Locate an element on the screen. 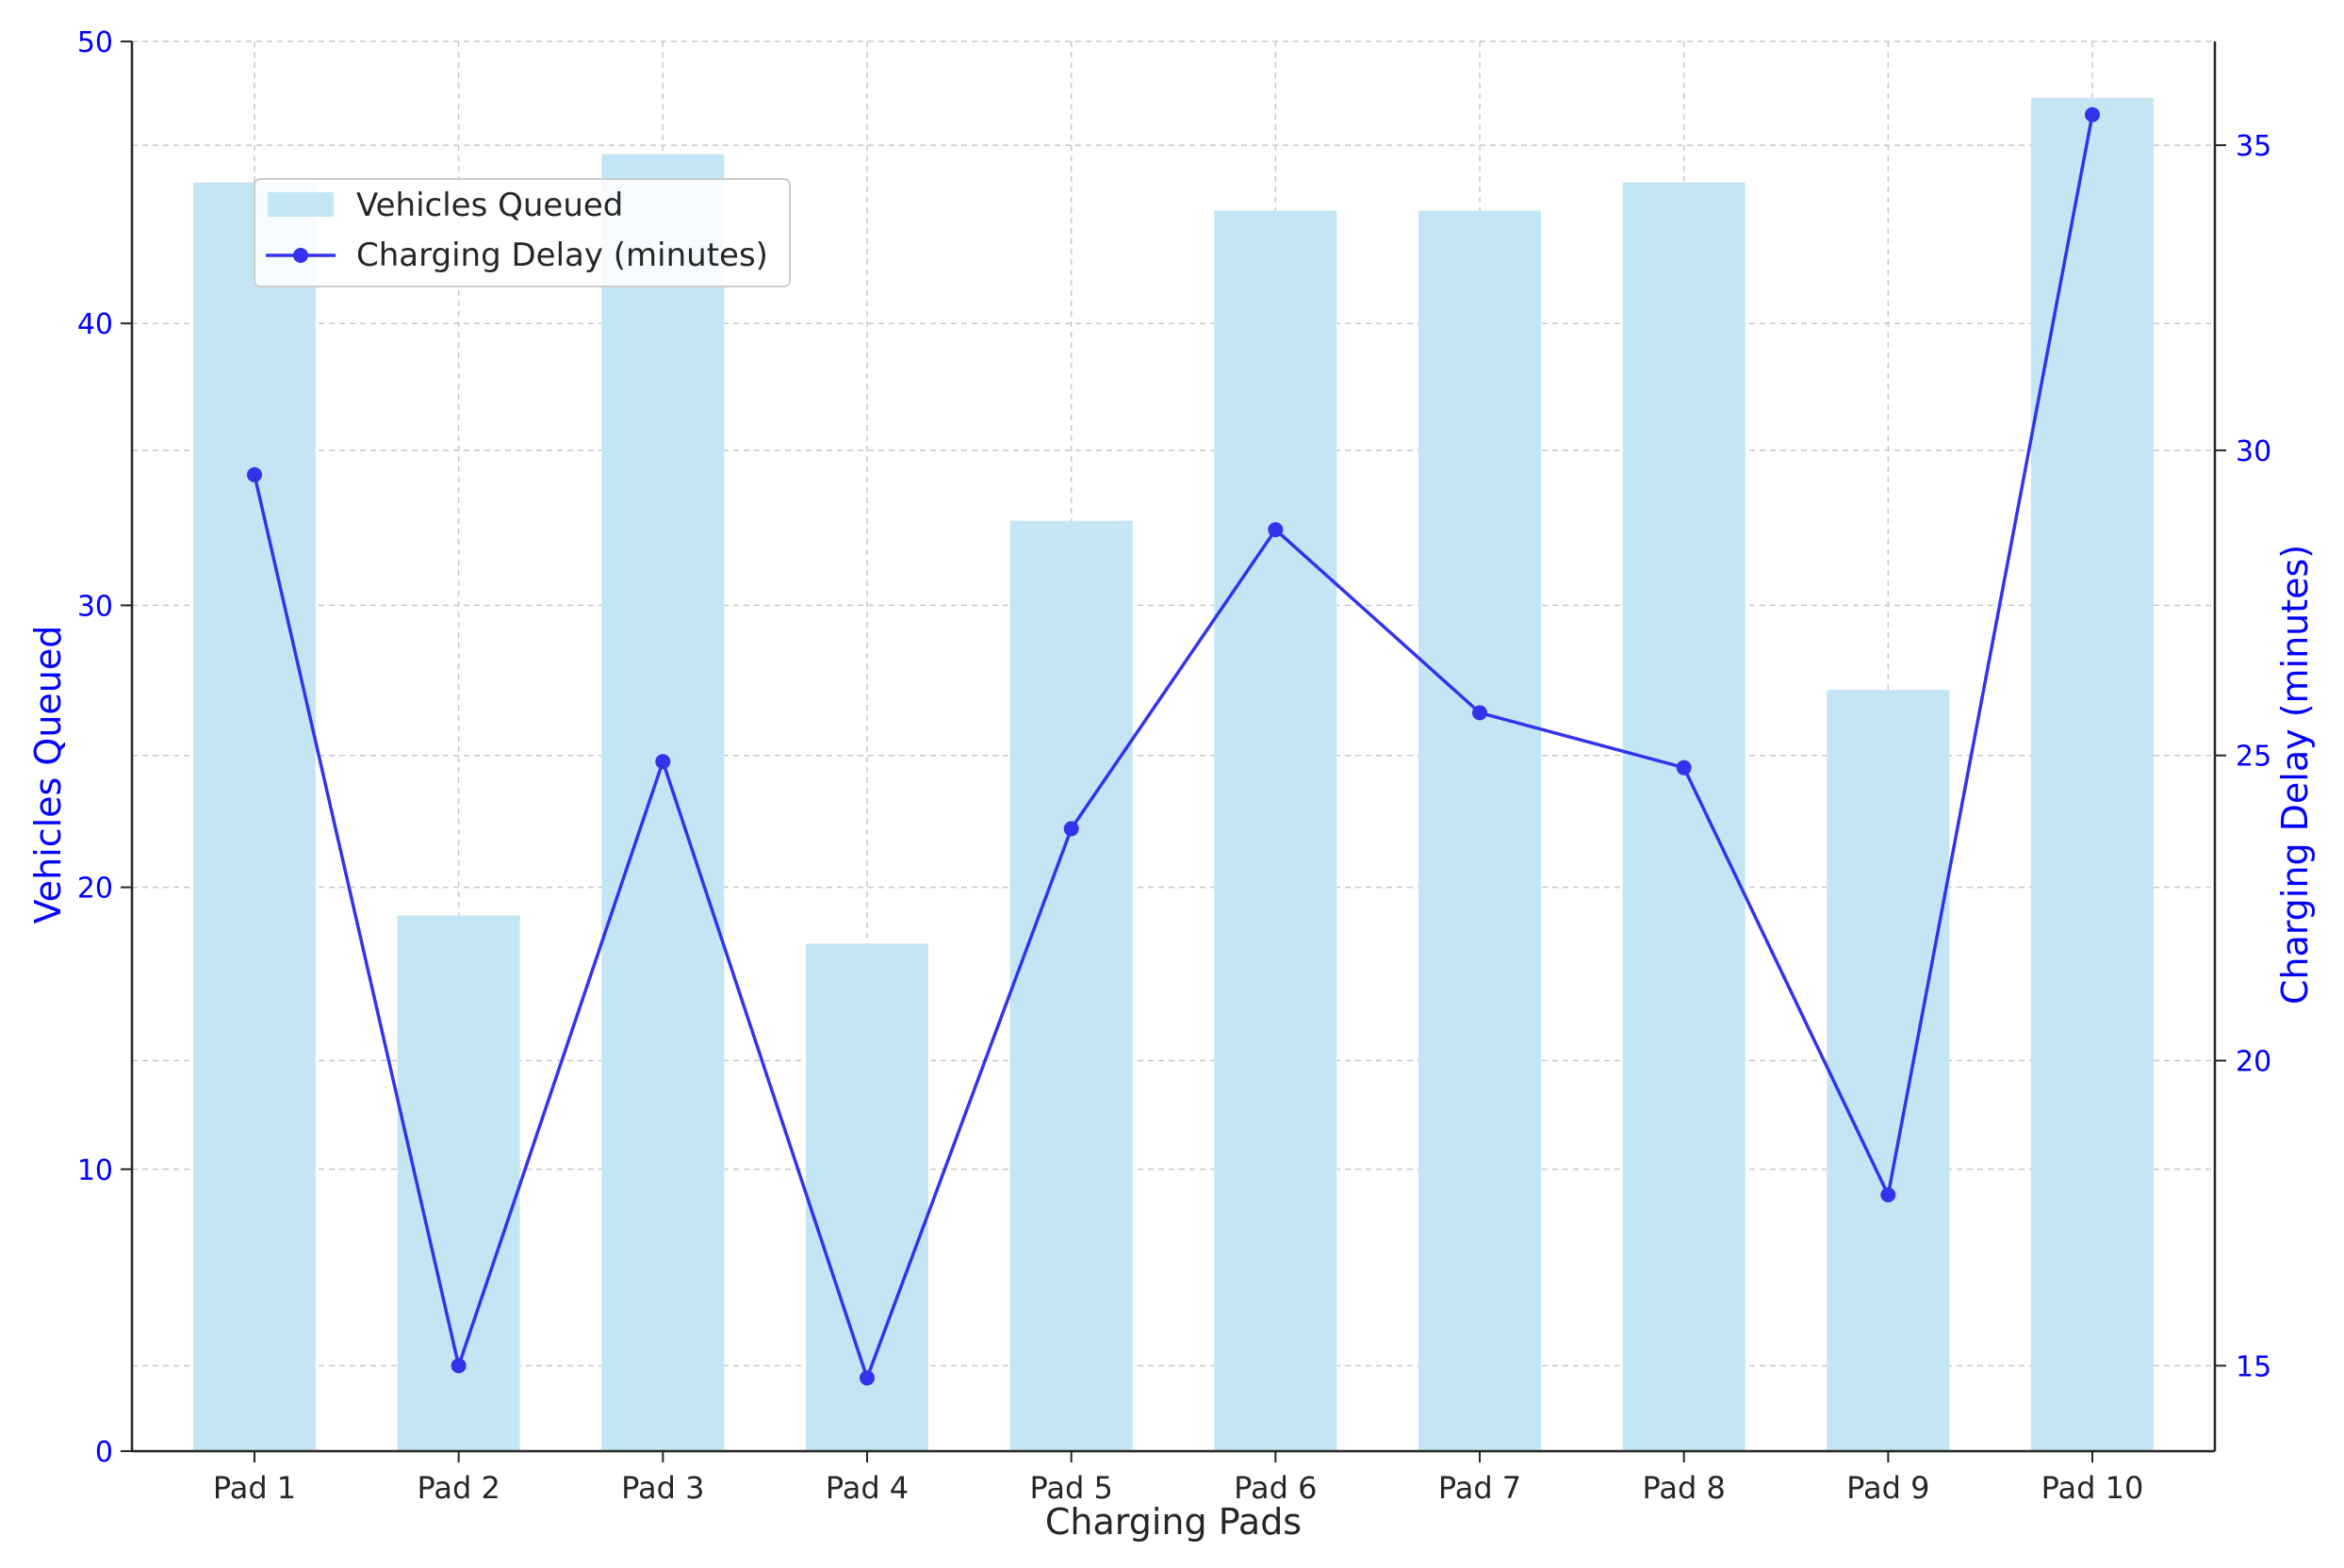  left-tick-label: 30 is located at coordinates (95, 607).